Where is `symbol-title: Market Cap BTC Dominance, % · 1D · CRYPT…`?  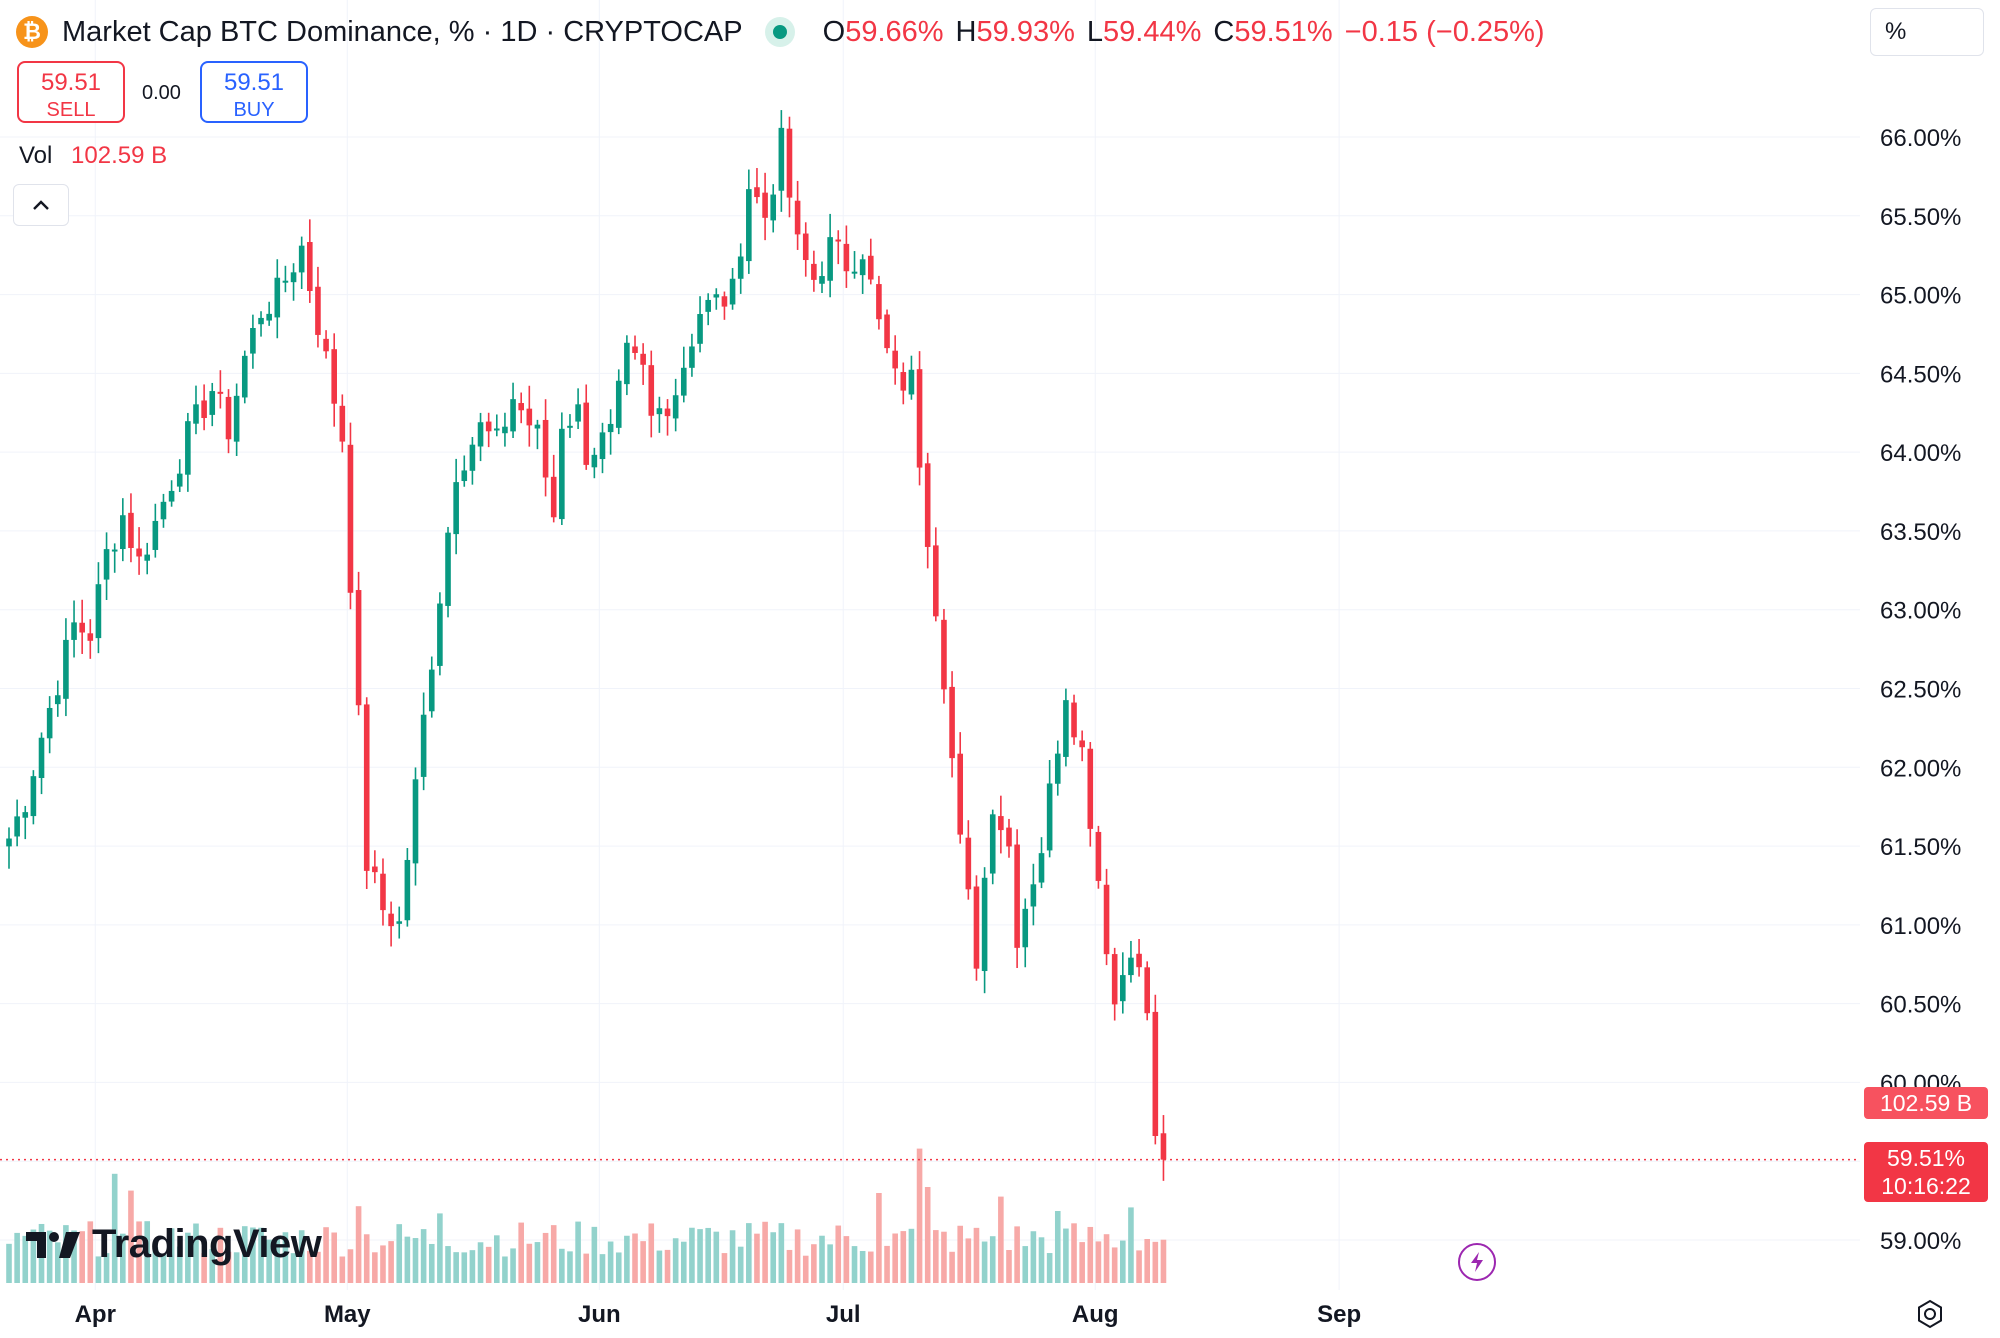
symbol-title: Market Cap BTC Dominance, % · 1D · CRYPT… is located at coordinates (402, 31).